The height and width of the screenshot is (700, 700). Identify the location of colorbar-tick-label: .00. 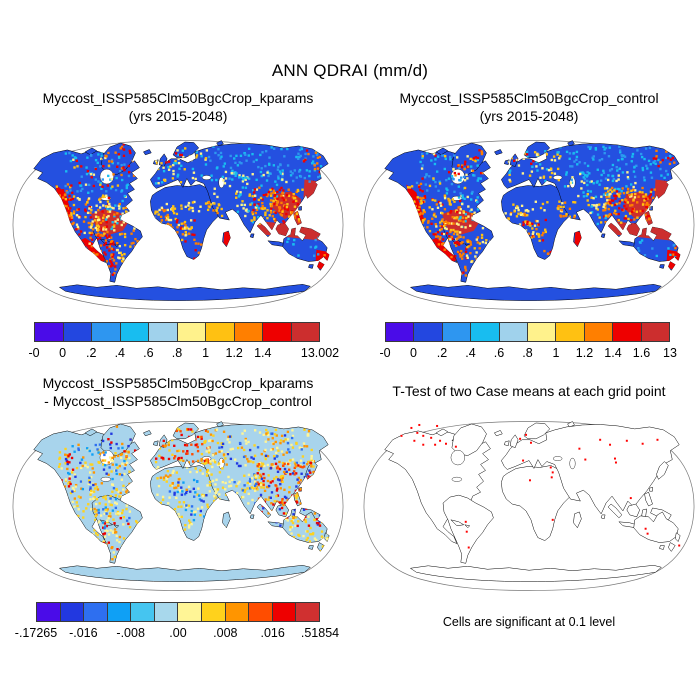
(178, 633).